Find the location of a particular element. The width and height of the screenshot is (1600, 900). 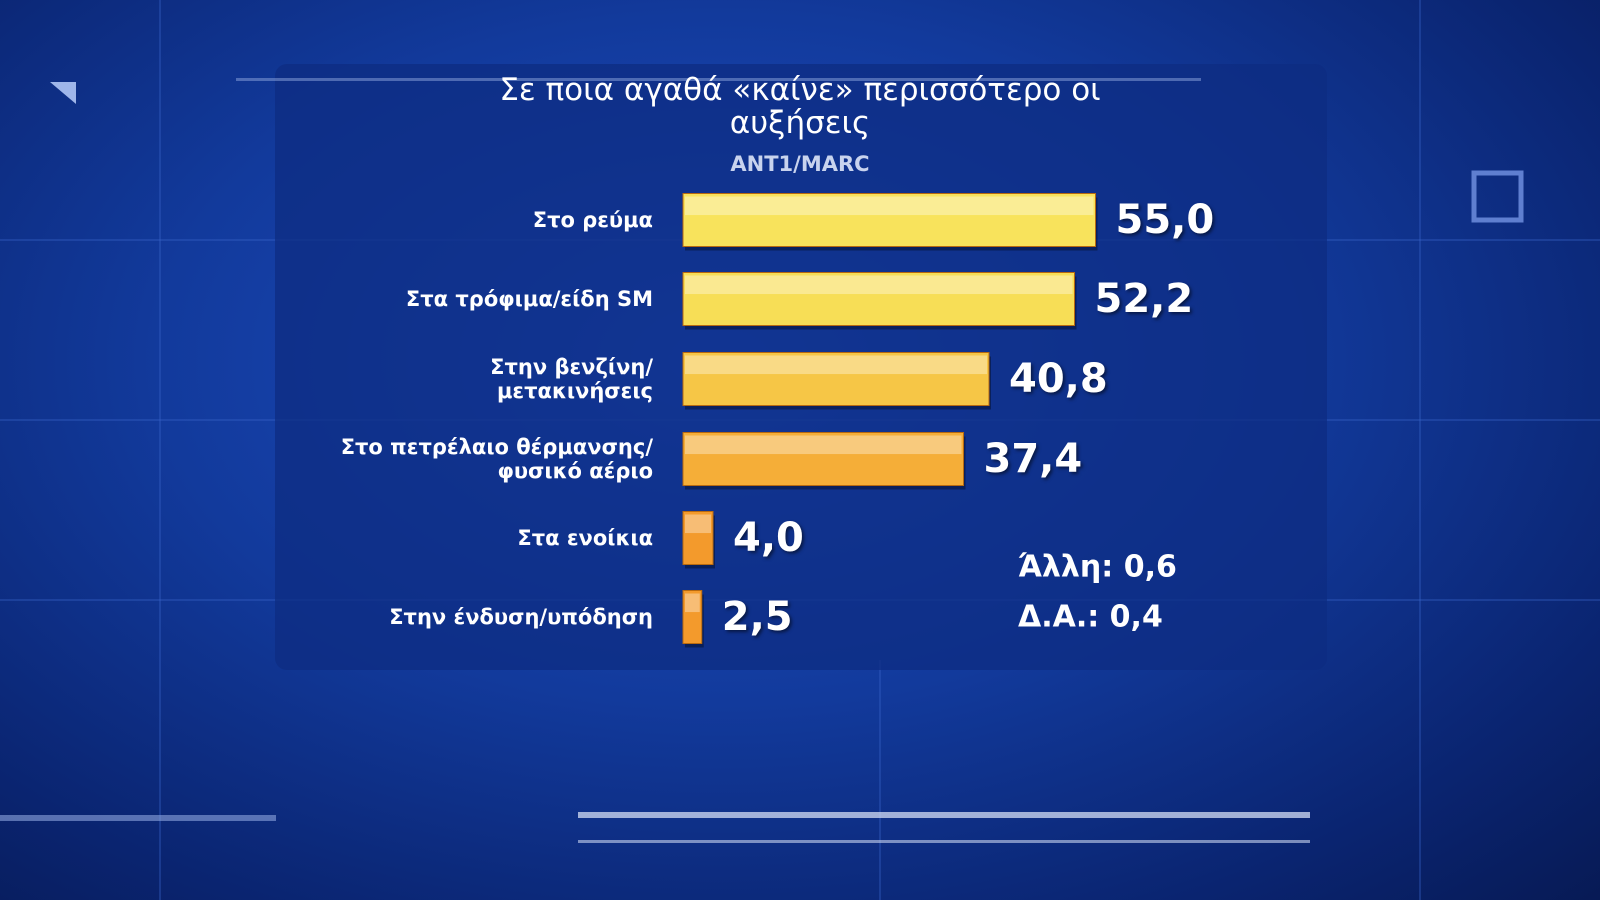

value-label: 52,2 is located at coordinates (1144, 299).